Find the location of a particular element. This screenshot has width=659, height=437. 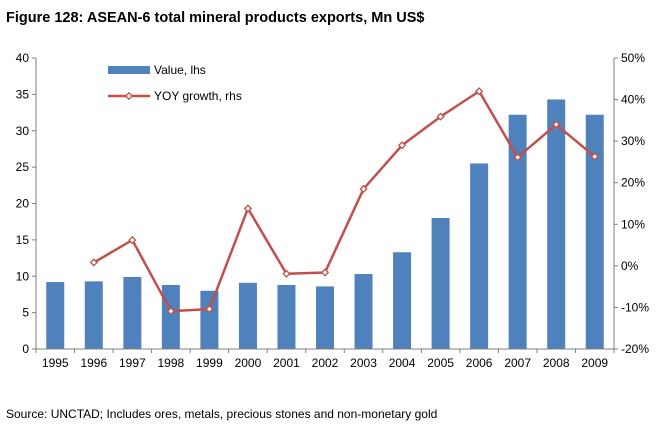

y-left-tick-label: 0 is located at coordinates (25, 349).